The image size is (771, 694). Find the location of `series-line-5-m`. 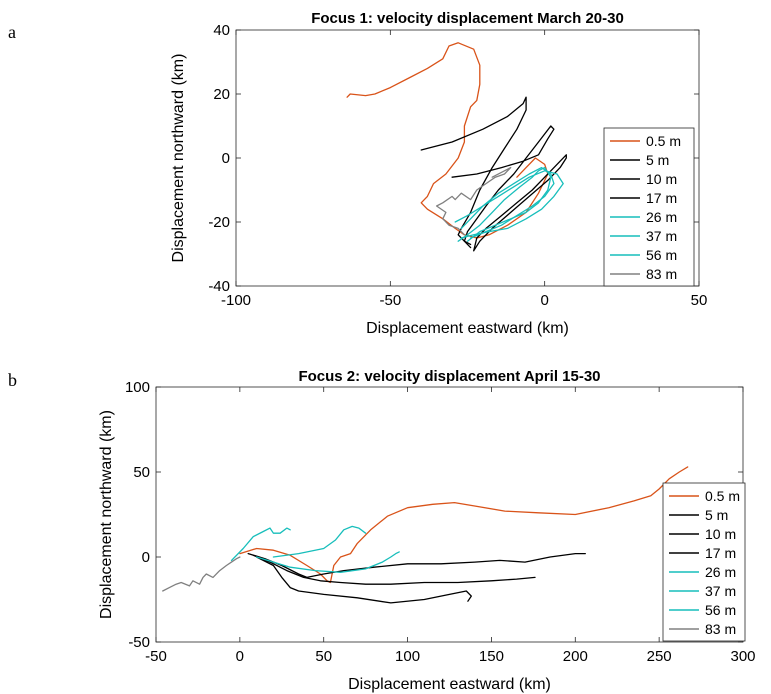

series-line-5-m is located at coordinates (416, 565).